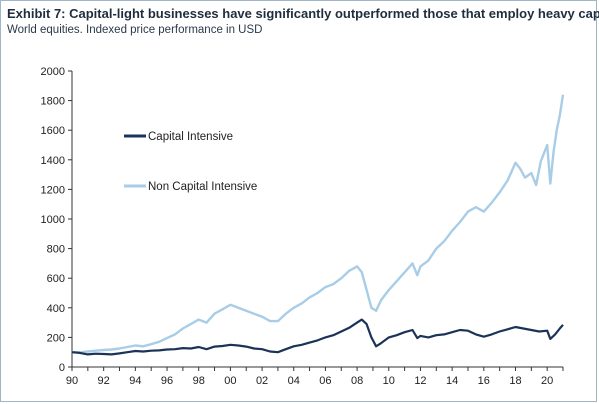 This screenshot has height=404, width=599. What do you see at coordinates (53, 220) in the screenshot?
I see `y-tick-label: 1000` at bounding box center [53, 220].